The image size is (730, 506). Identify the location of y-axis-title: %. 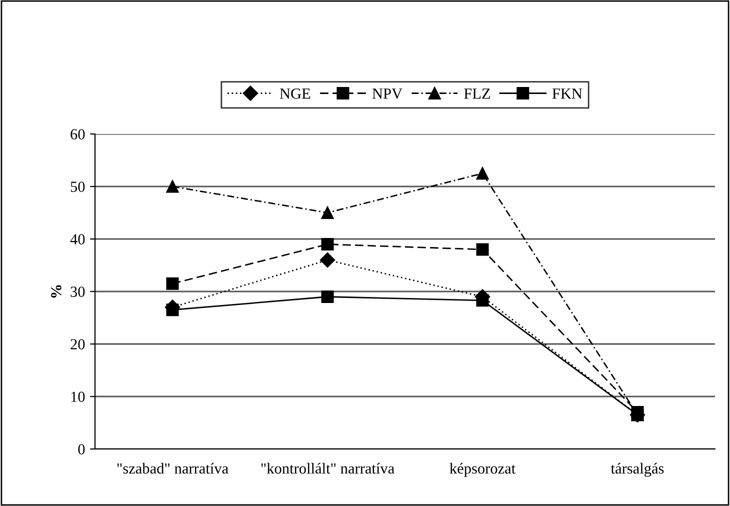
(56, 291).